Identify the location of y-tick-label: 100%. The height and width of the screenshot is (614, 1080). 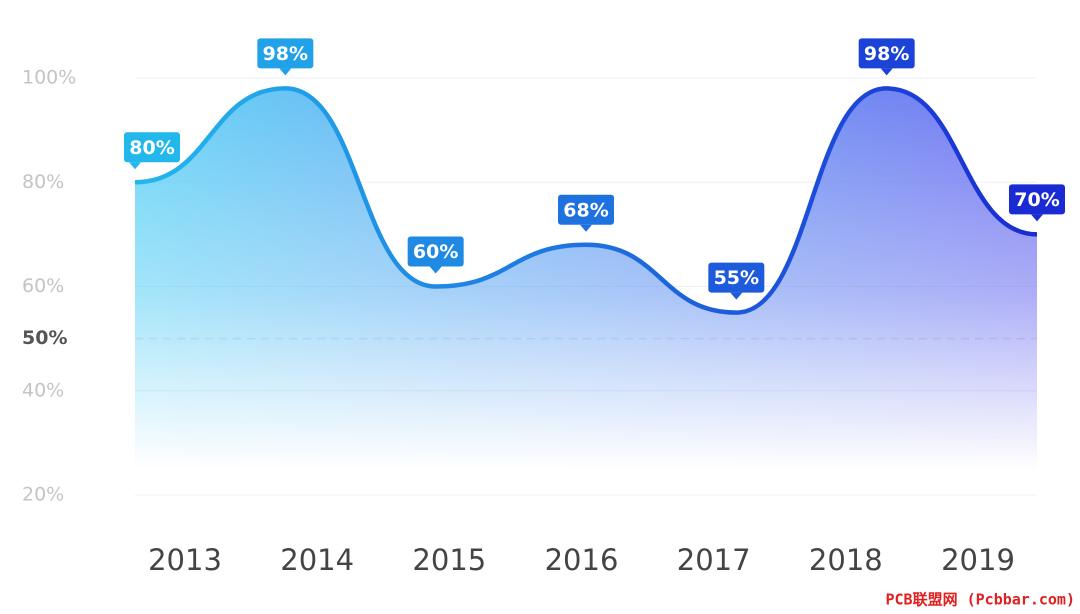
(49, 78).